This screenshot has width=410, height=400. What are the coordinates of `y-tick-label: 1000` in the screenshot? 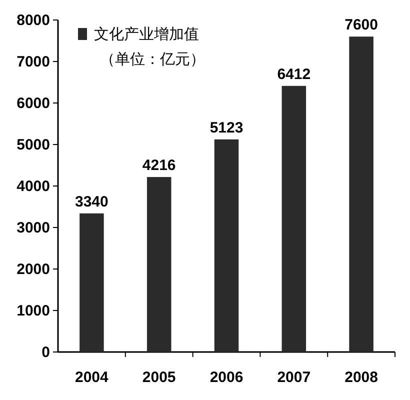 It's located at (33, 311).